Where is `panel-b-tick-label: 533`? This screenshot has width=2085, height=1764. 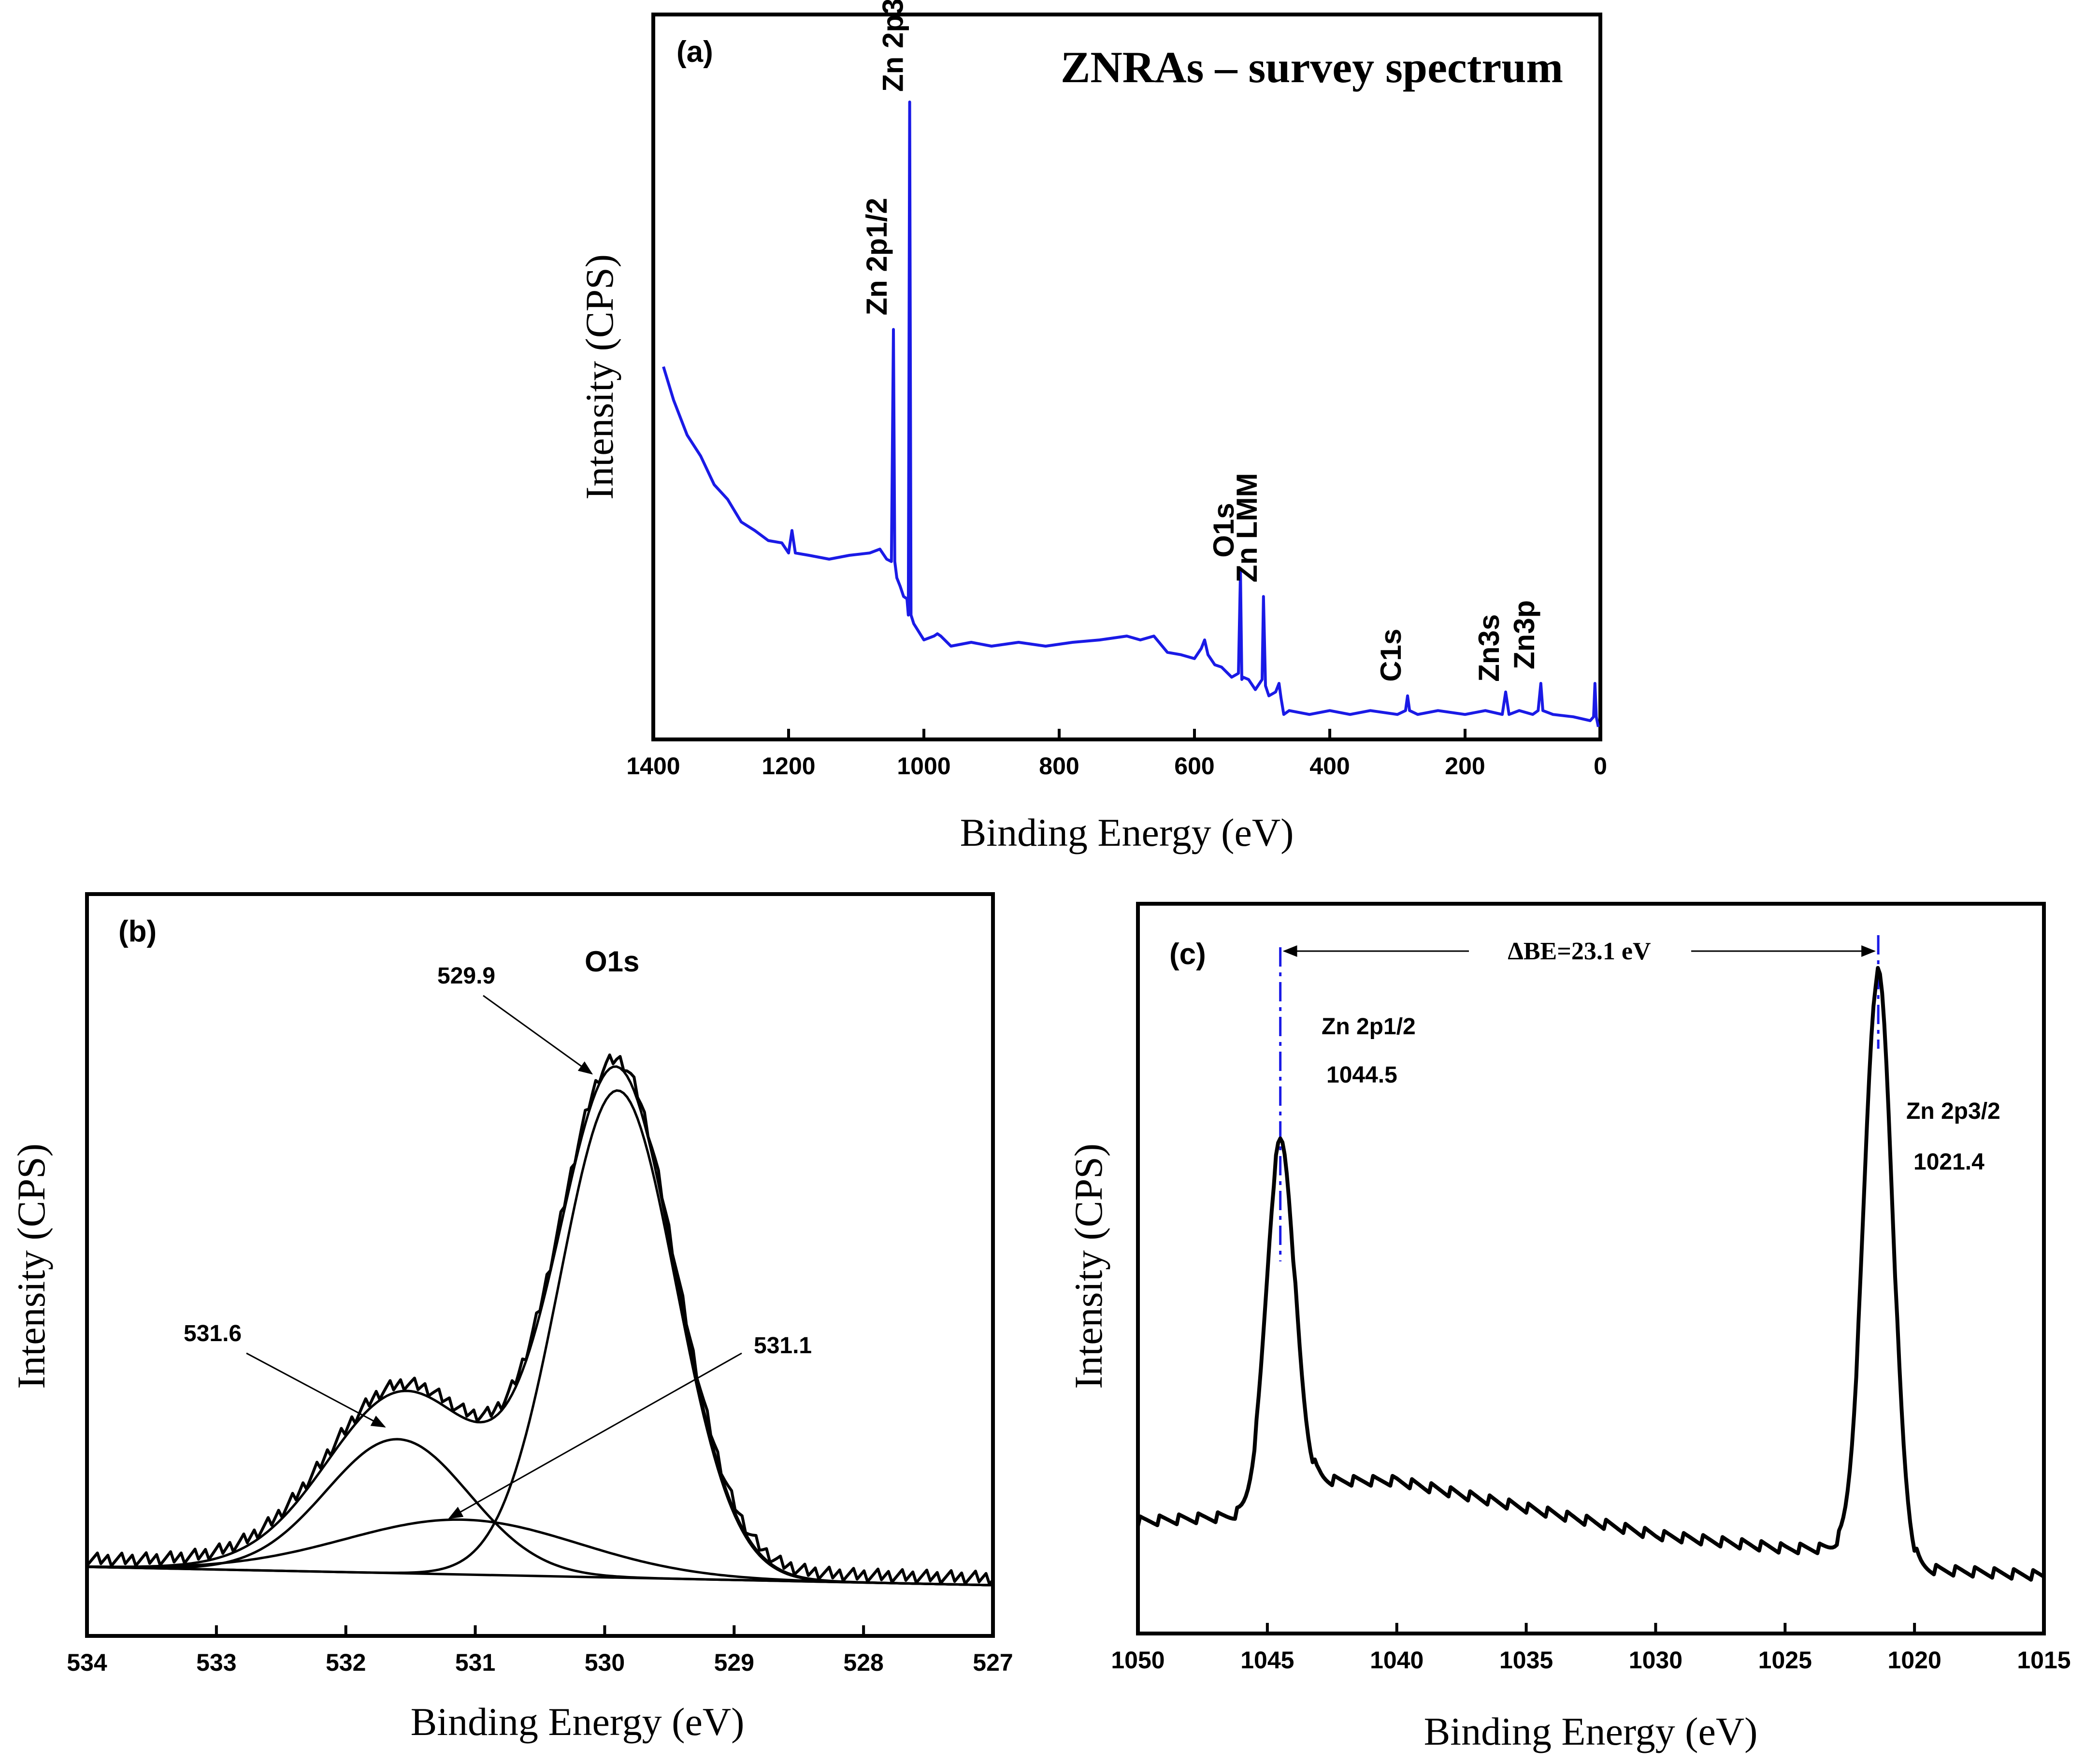
panel-b-tick-label: 533 is located at coordinates (216, 1662).